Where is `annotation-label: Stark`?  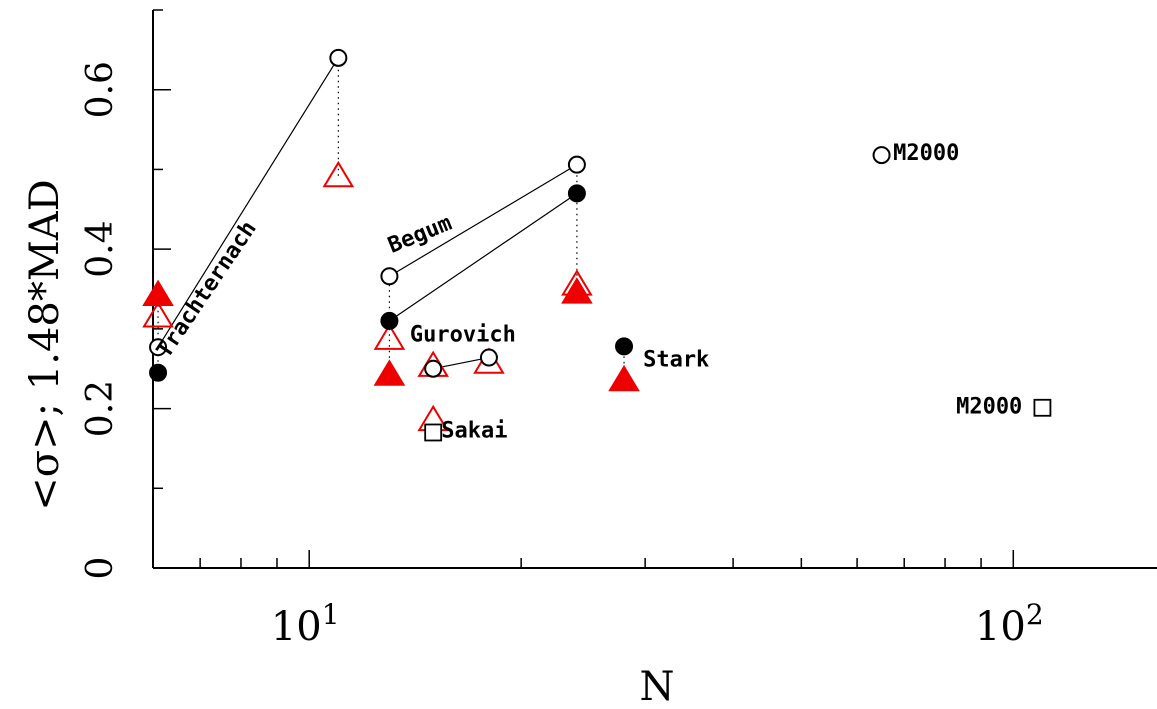
annotation-label: Stark is located at coordinates (676, 359).